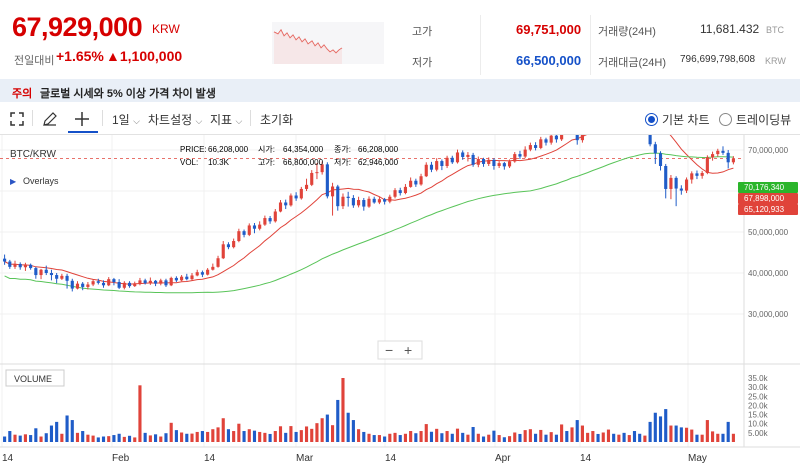 Image resolution: width=800 pixels, height=474 pixels. I want to click on x-tick-label: May, so click(697, 458).